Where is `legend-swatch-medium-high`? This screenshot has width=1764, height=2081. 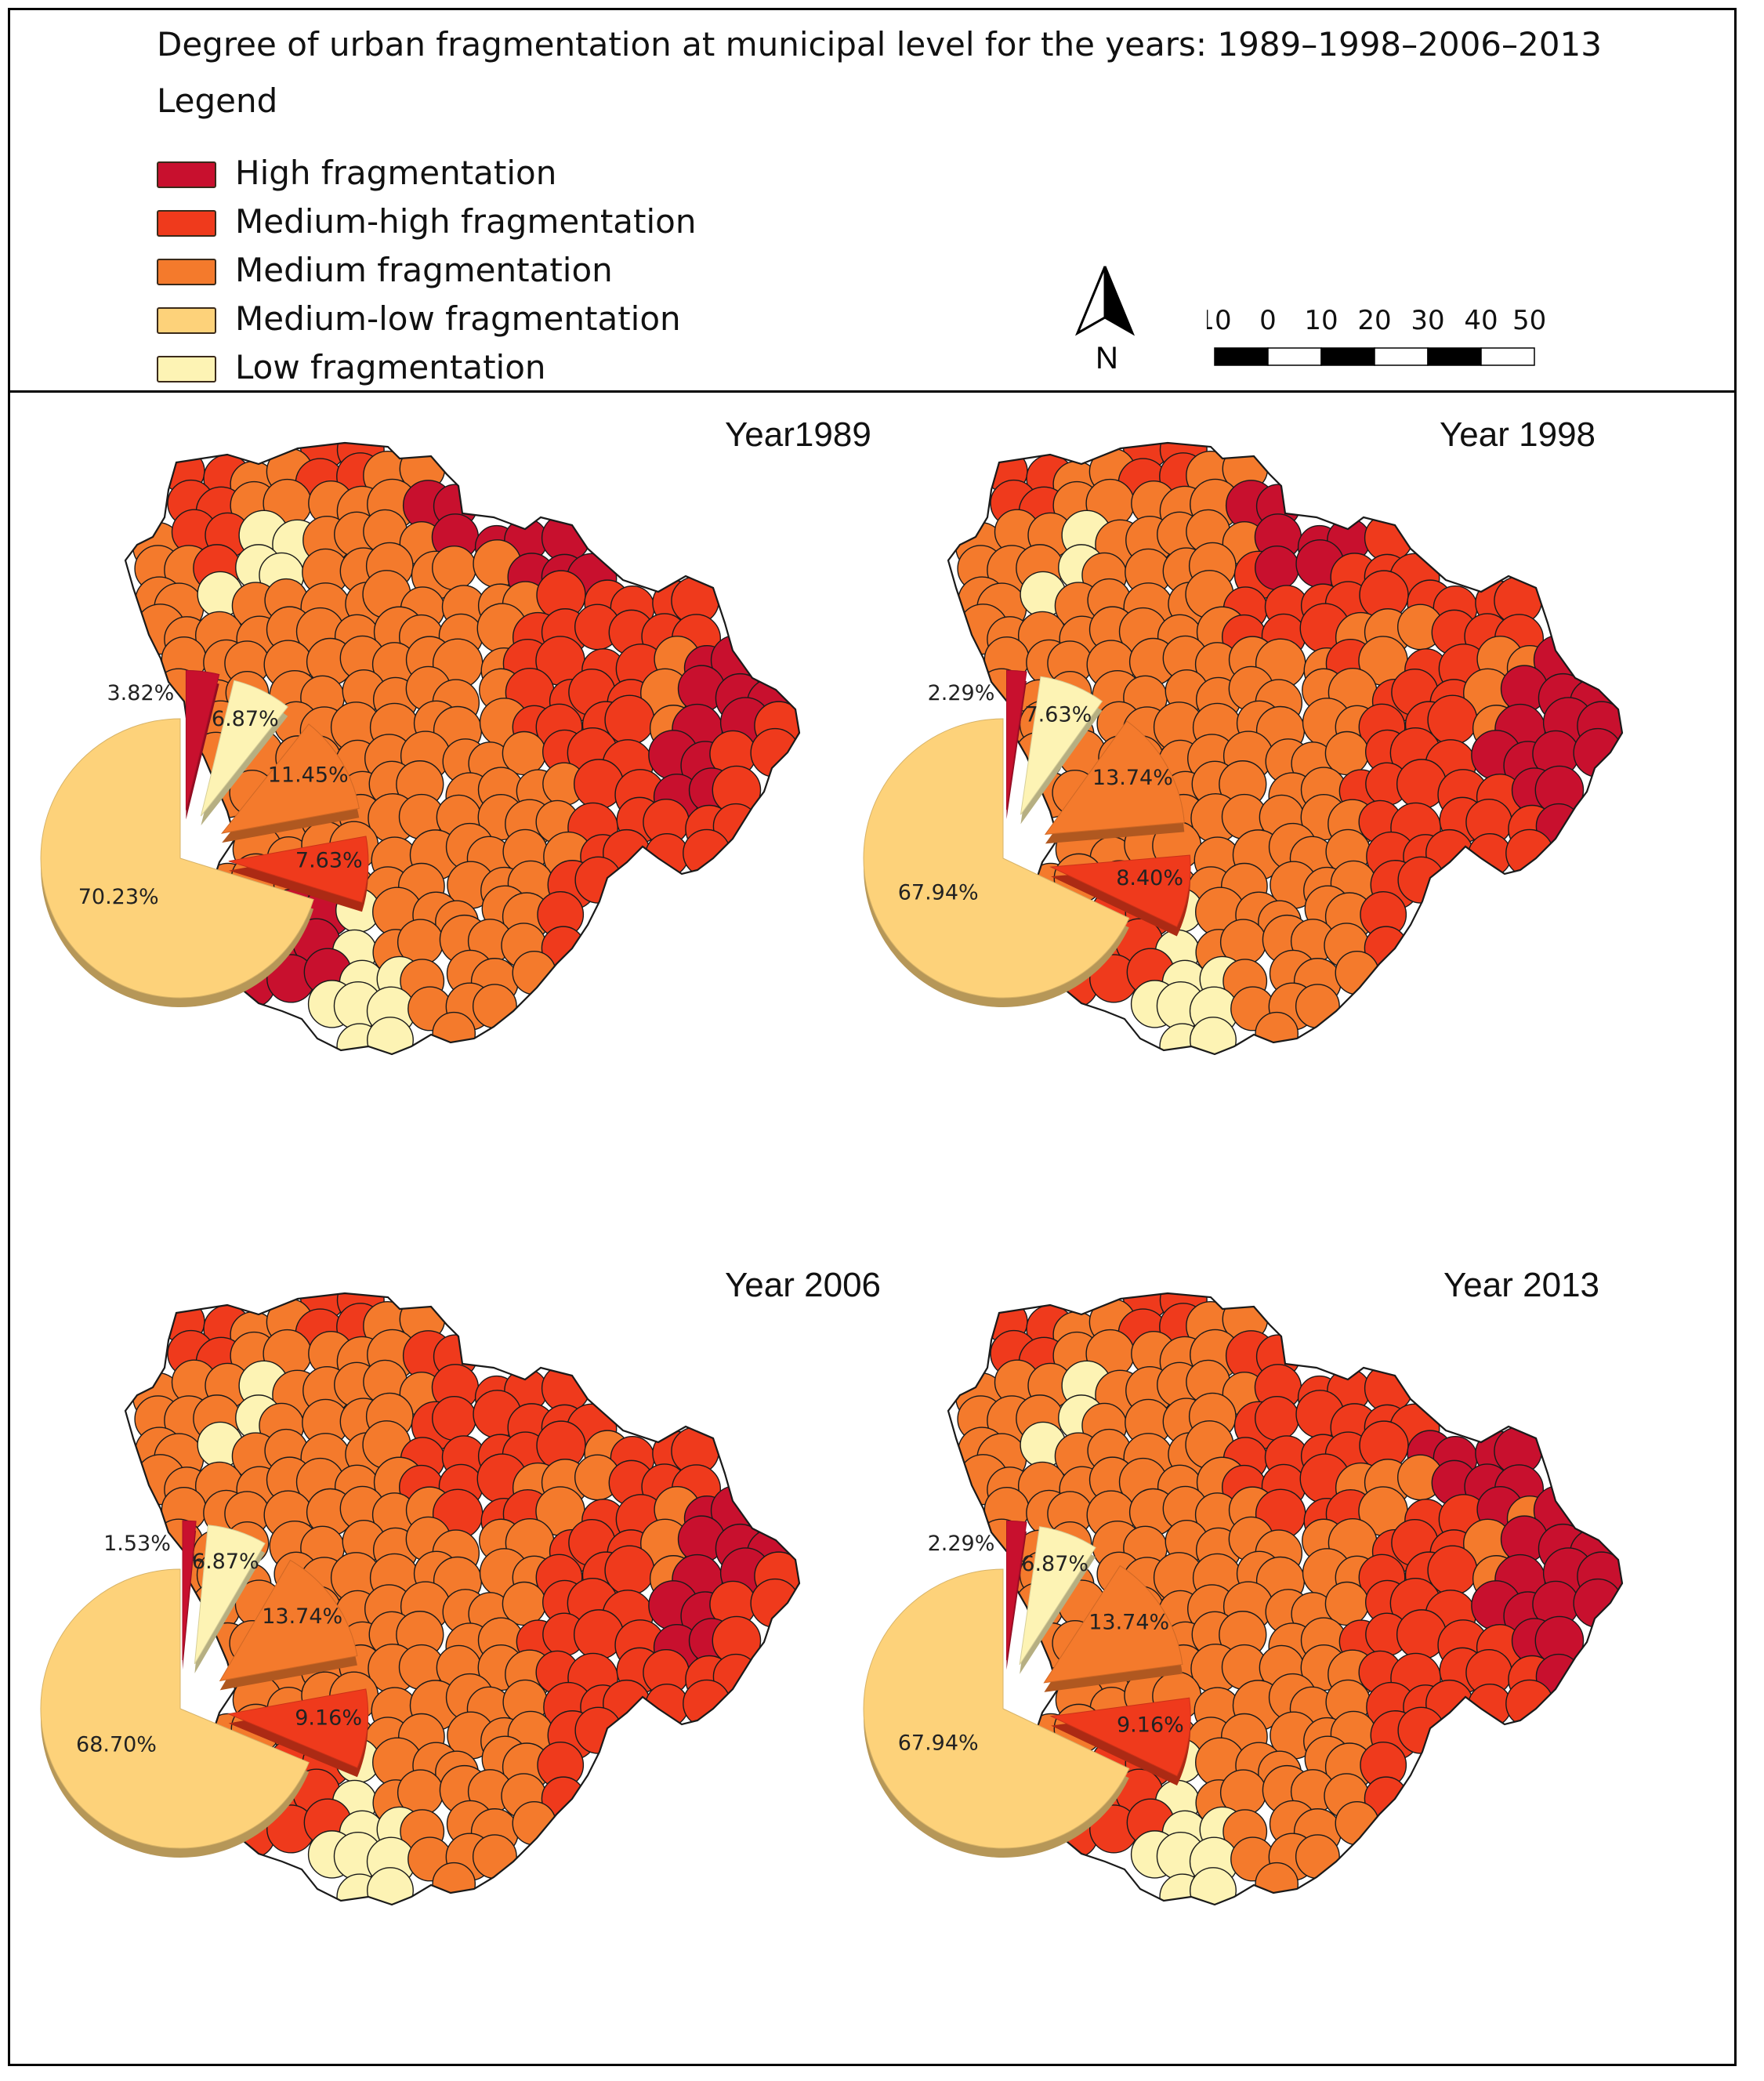
legend-swatch-medium-high is located at coordinates (186, 224).